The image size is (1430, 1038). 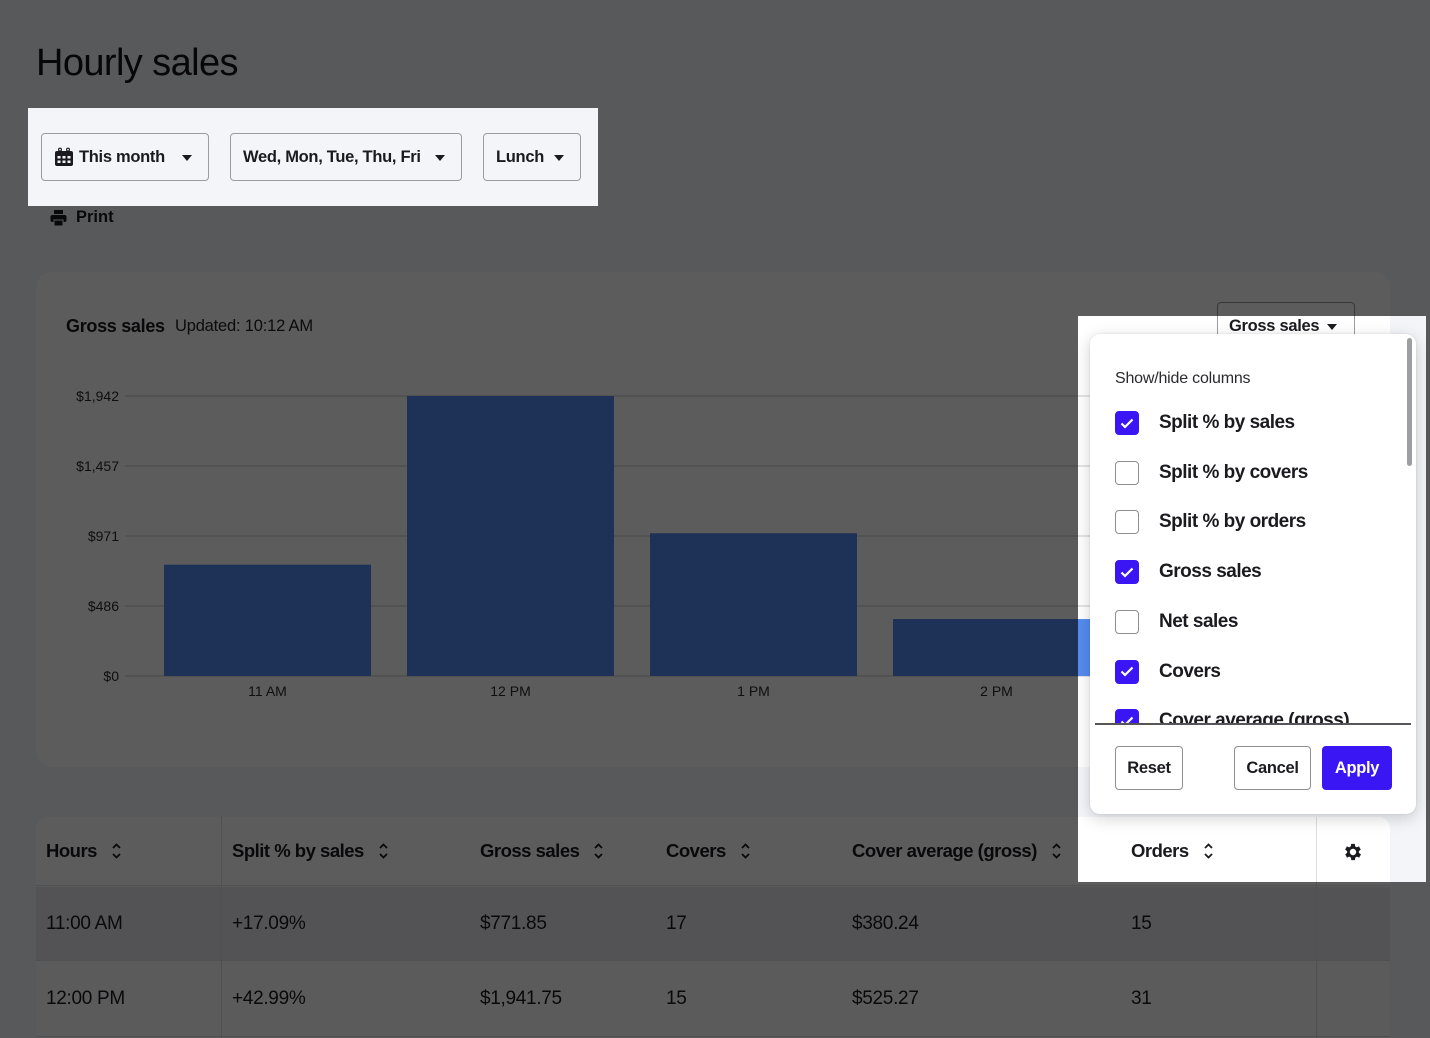 I want to click on column-header-label: Orders, so click(x=1160, y=850).